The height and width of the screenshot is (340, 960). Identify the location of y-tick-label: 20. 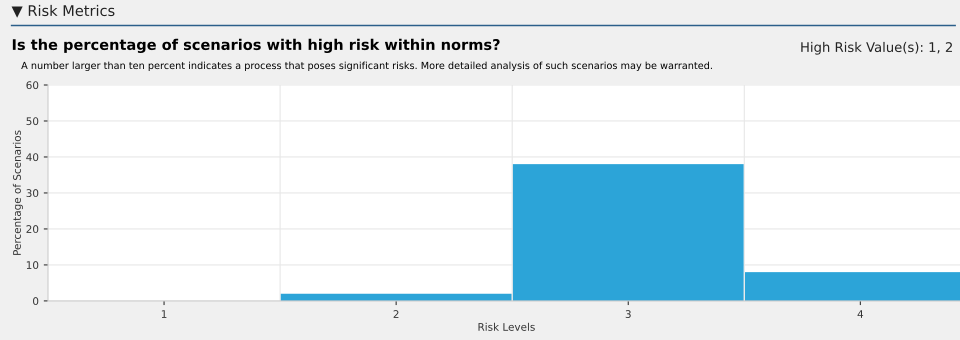
(32, 229).